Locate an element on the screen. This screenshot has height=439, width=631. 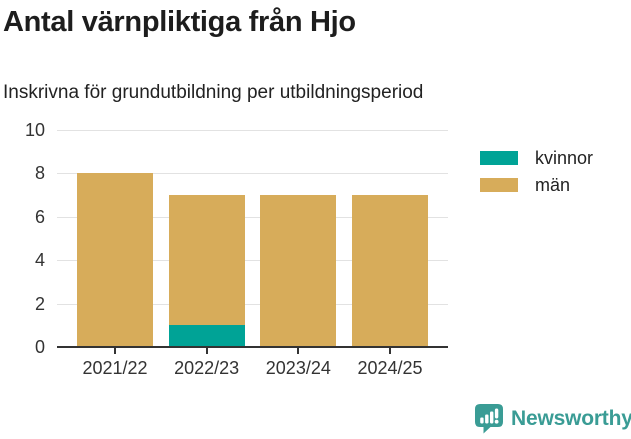
bar-2021/22 is located at coordinates (115, 260).